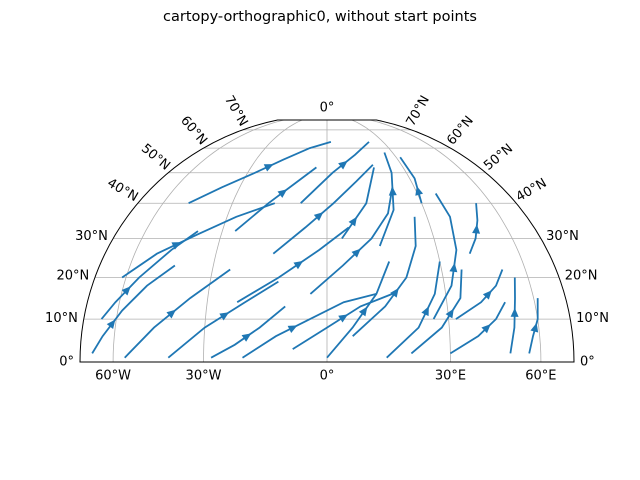  I want to click on x-tick-label: 60°W, so click(113, 376).